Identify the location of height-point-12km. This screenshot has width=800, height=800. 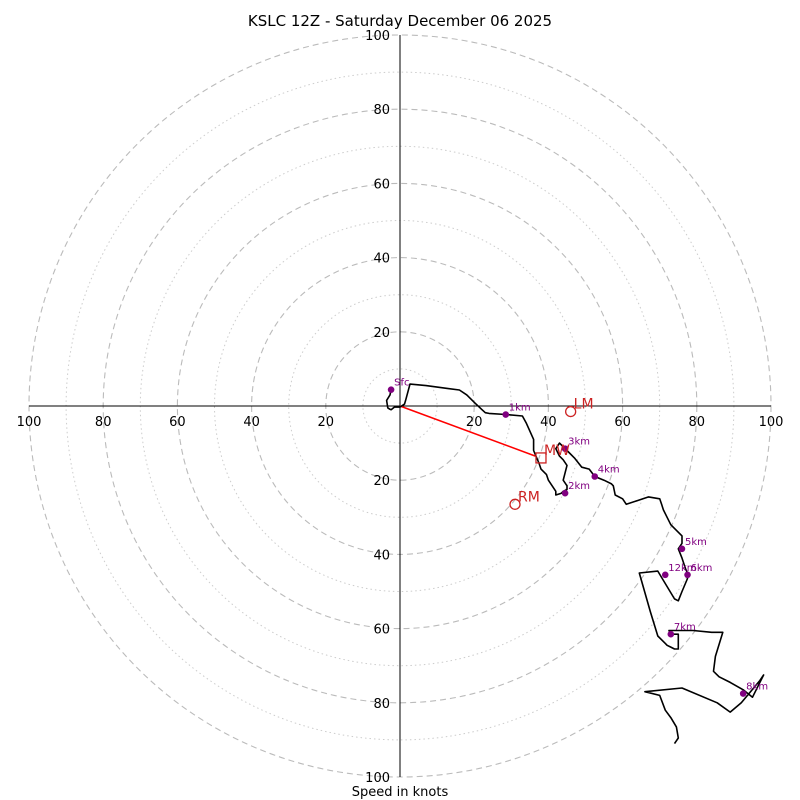
(665, 575).